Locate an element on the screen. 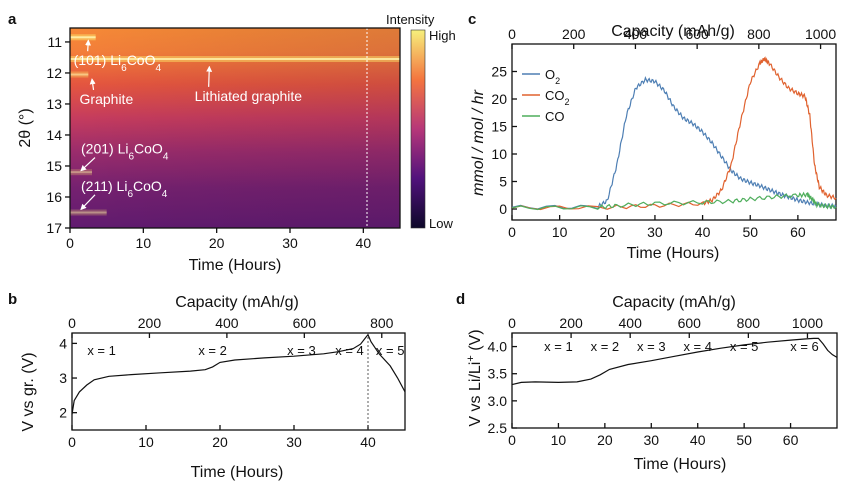 The width and height of the screenshot is (851, 490). step-label: x = 6 is located at coordinates (804, 346).